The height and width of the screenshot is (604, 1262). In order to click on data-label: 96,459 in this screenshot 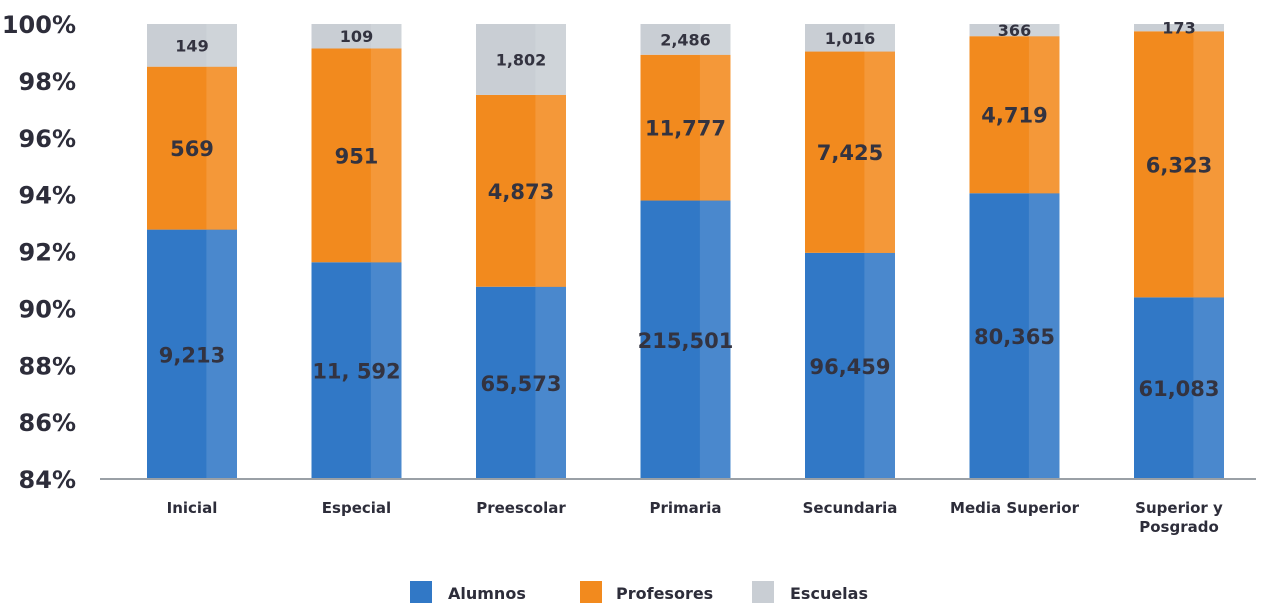, I will do `click(849, 367)`.